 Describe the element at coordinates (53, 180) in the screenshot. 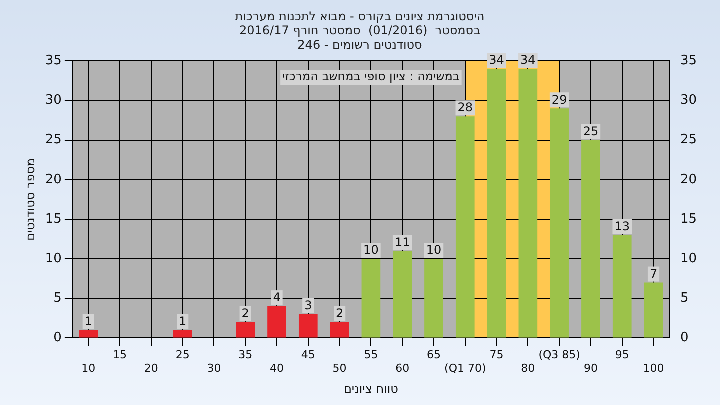

I see `y-tick-label: 20` at that location.